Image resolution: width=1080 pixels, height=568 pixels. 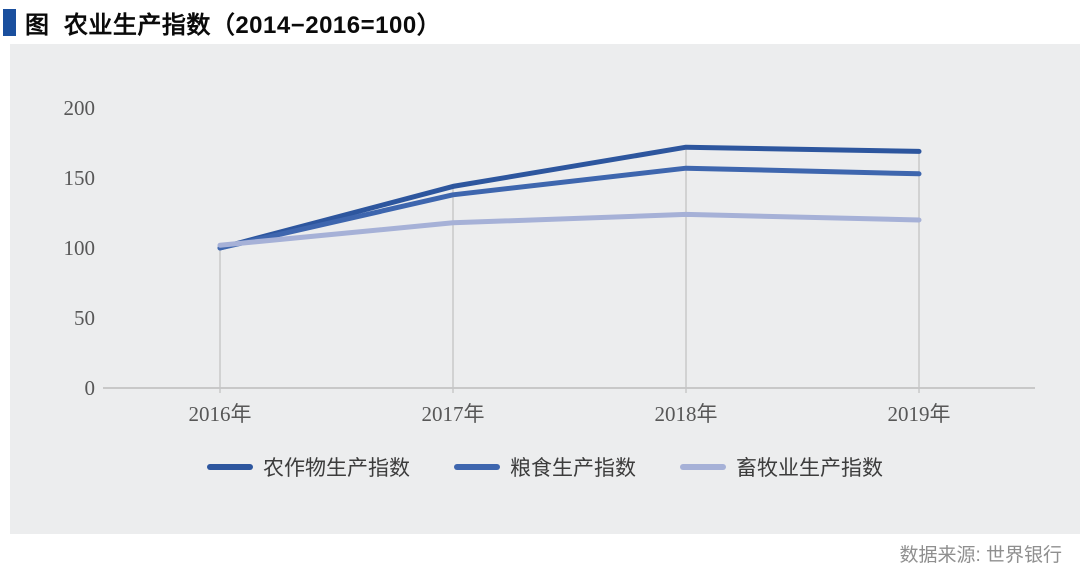 I want to click on y-tick-label: 200, so click(x=80, y=108).